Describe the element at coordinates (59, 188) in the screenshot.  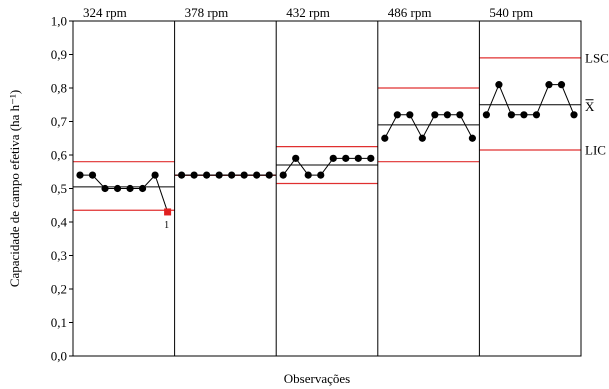
I see `y-tick-label: 0,5` at that location.